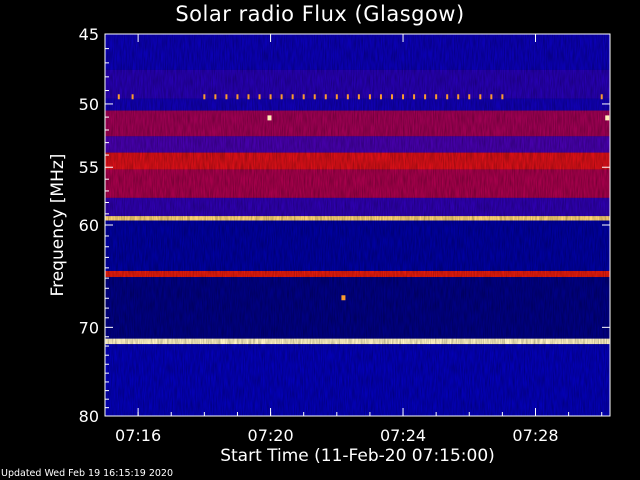 Image resolution: width=640 pixels, height=480 pixels. What do you see at coordinates (89, 104) in the screenshot?
I see `y-tick-label: 50` at bounding box center [89, 104].